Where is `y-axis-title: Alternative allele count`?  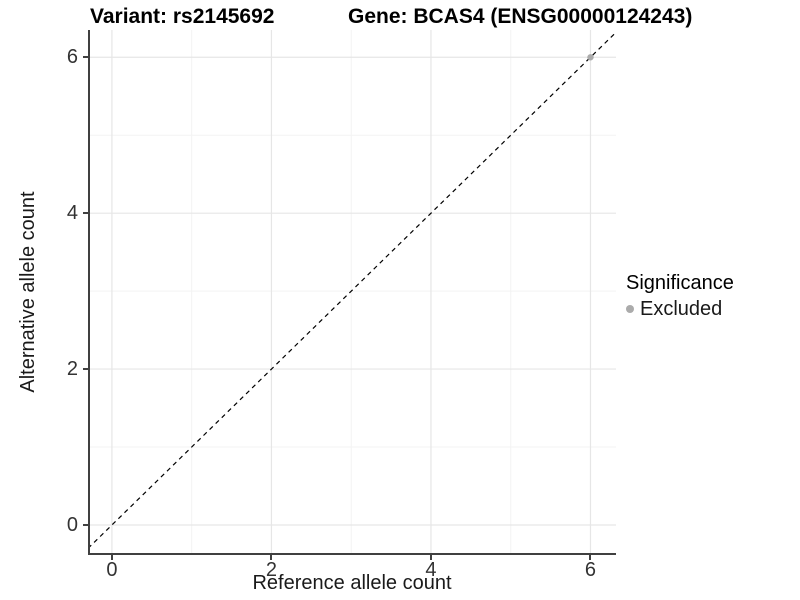
y-axis-title: Alternative allele count is located at coordinates (28, 292).